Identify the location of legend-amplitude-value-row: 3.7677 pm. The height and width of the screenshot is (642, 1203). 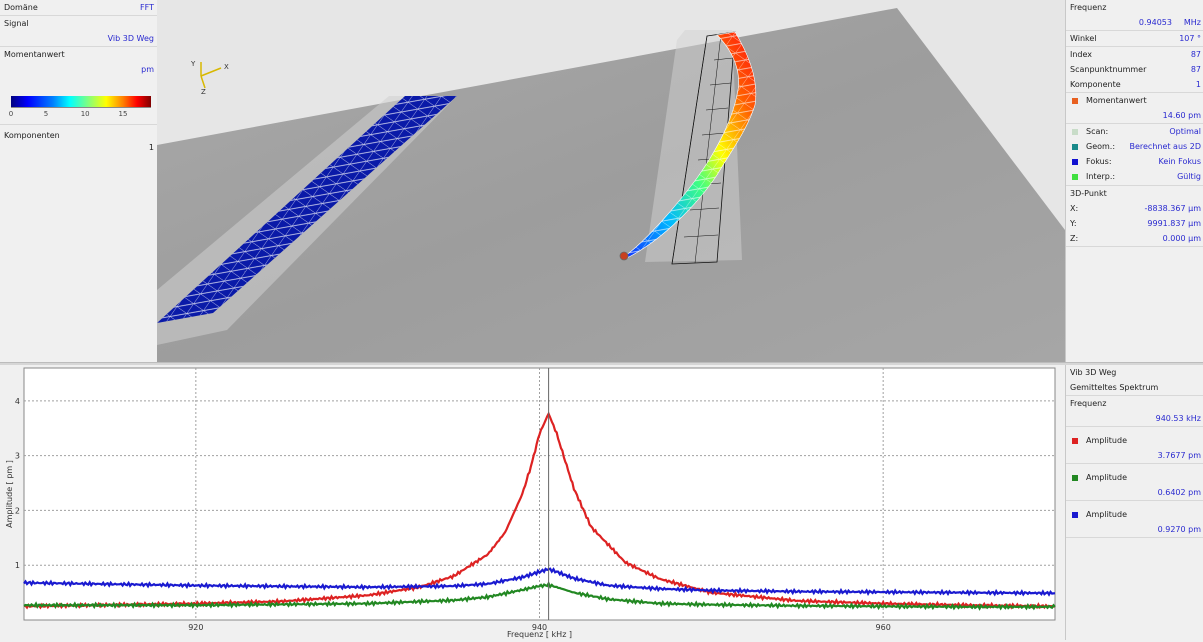
(1134, 456).